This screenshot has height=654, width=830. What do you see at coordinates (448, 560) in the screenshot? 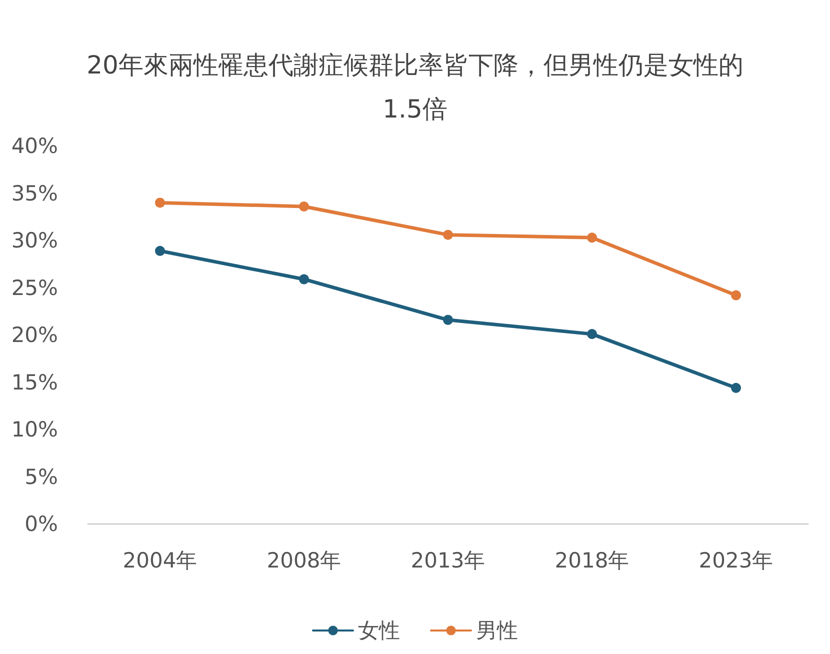
I see `x-tick-label: 2013年` at bounding box center [448, 560].